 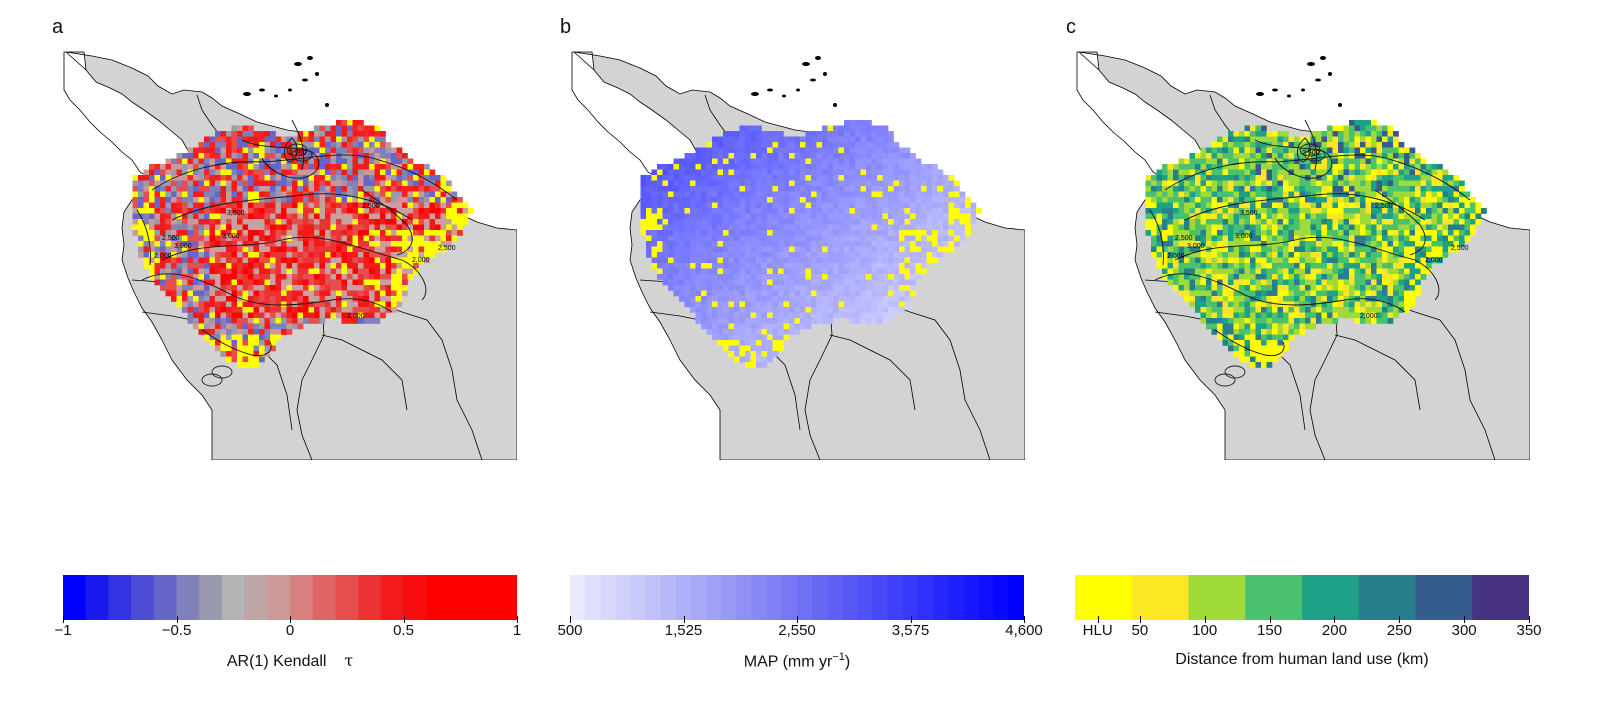 What do you see at coordinates (58, 27) in the screenshot?
I see `panel-label-a: a` at bounding box center [58, 27].